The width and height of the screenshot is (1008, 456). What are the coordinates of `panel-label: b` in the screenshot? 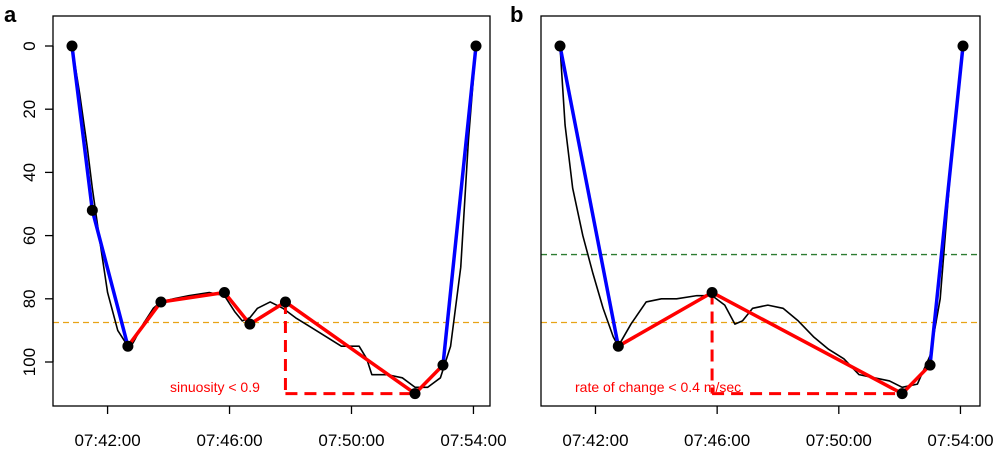 It's located at (516, 14).